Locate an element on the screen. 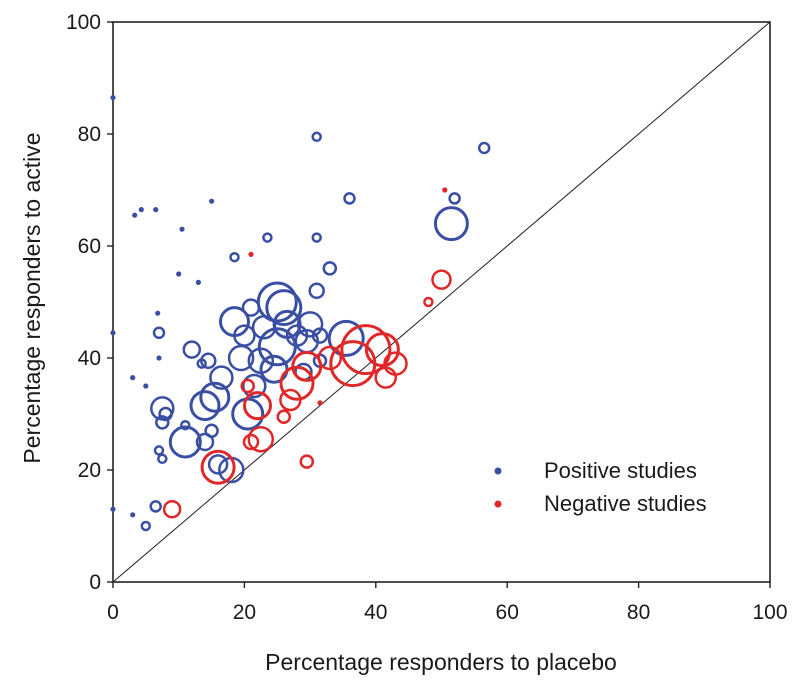 The height and width of the screenshot is (681, 797). y-tick-label: 60 is located at coordinates (89, 246).